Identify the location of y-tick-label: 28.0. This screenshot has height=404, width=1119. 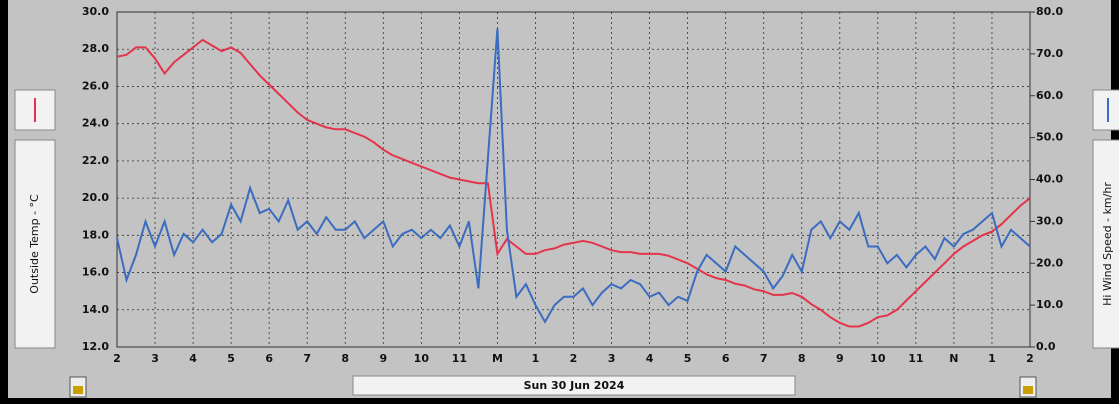
(95, 48).